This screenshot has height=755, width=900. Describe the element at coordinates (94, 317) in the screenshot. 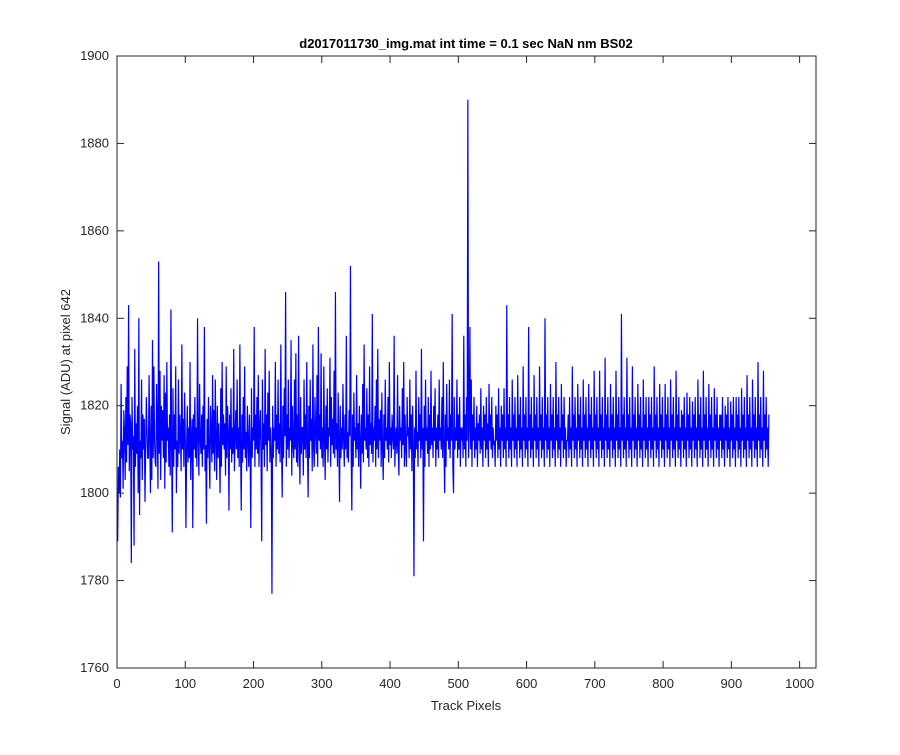

I see `y-tick-label: 1840` at that location.